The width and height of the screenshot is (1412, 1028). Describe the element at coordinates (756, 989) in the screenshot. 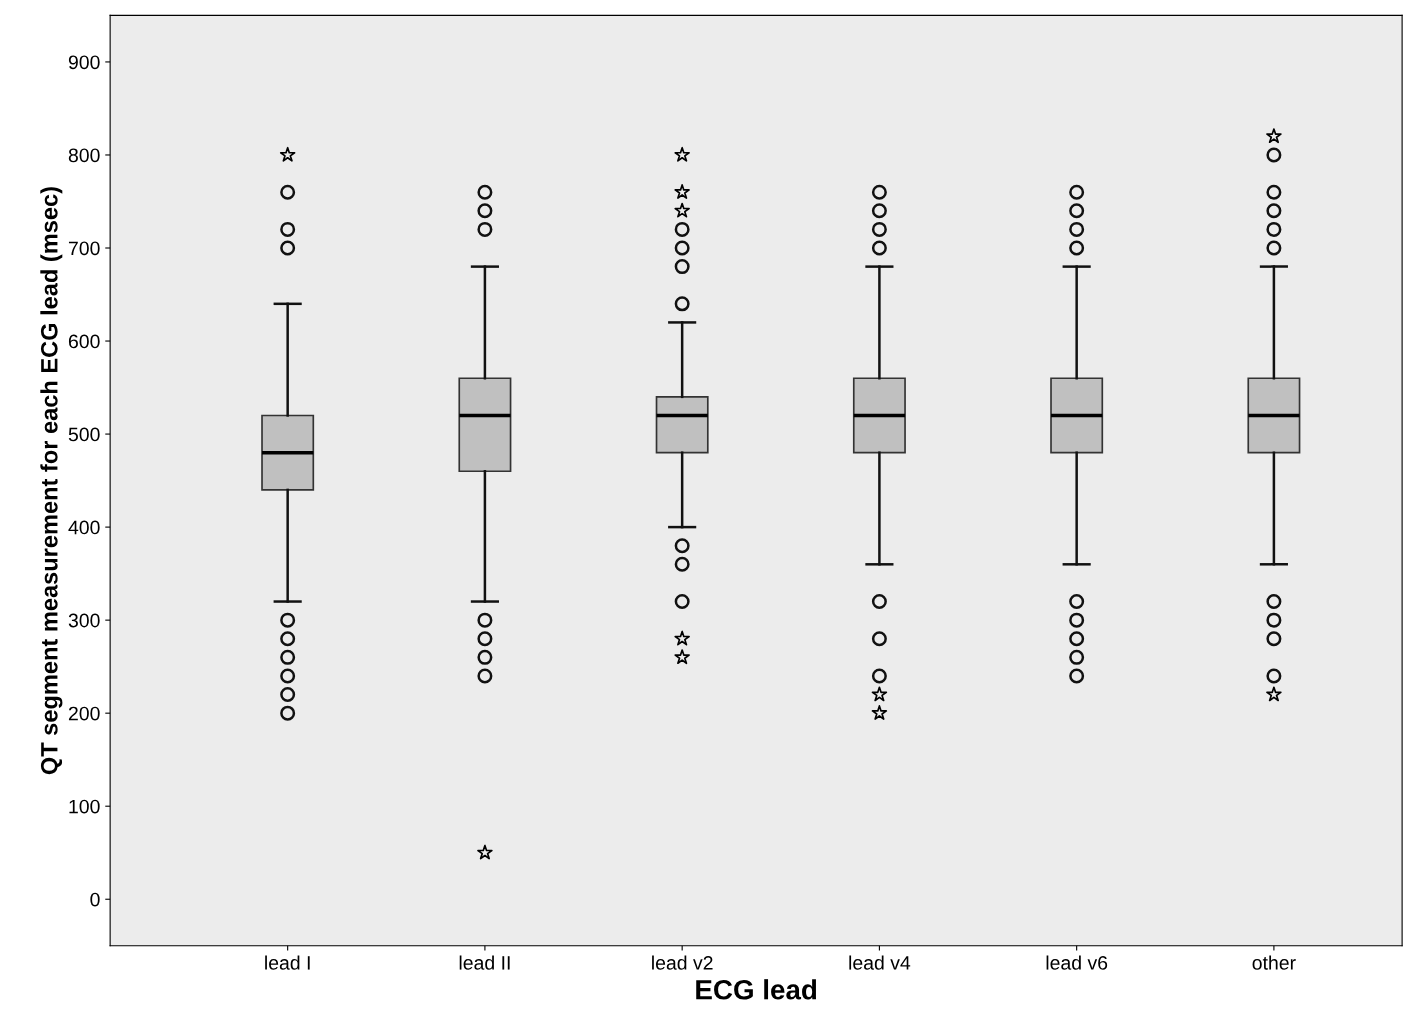

I see `x-axis-title: ECG lead` at that location.